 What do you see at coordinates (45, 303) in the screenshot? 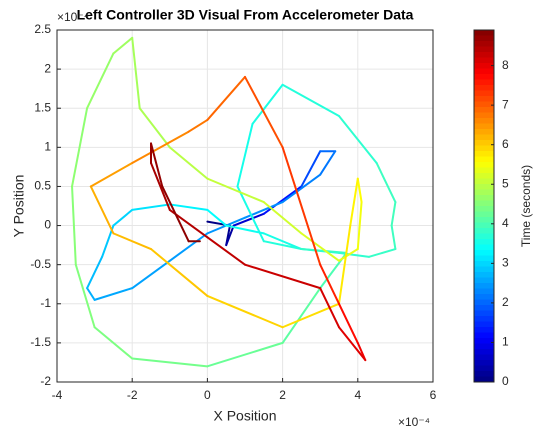
I see `y-tick-label: -1` at bounding box center [45, 303].